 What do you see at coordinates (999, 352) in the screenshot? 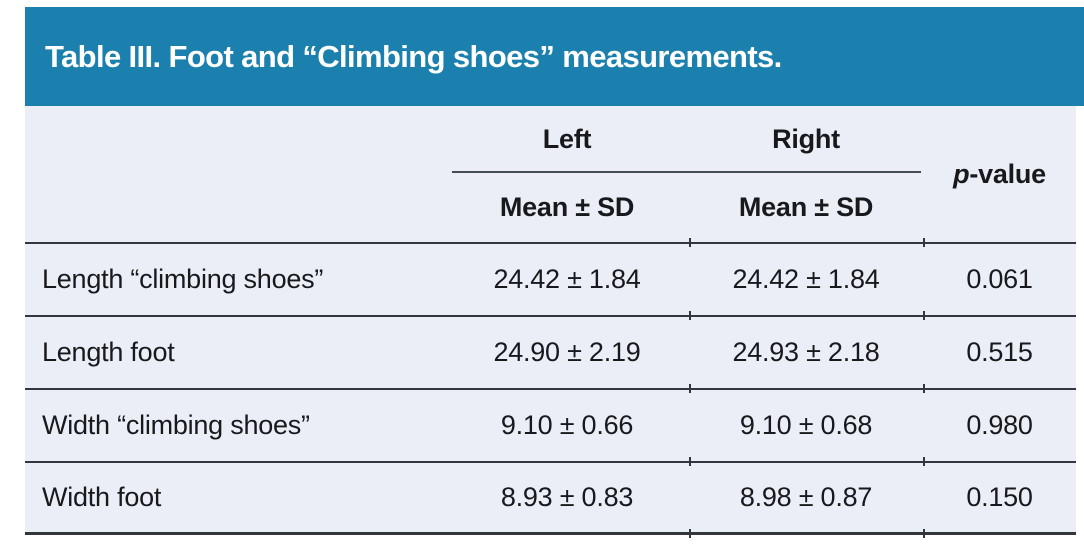
I see `p-value: 0.515` at bounding box center [999, 352].